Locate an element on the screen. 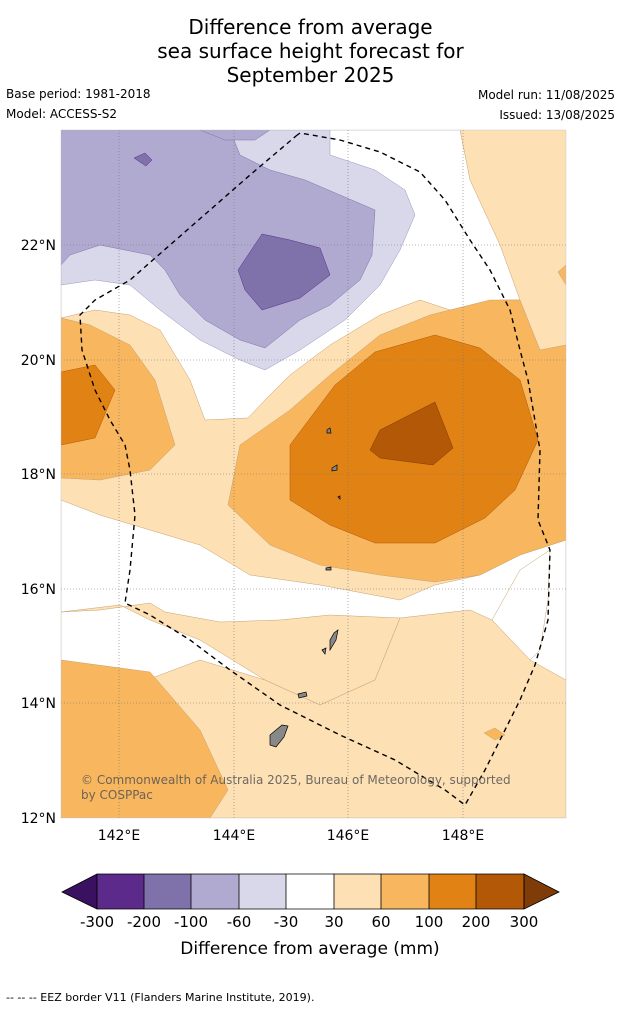  title-line-2: sea surface height forecast for is located at coordinates (310, 51).